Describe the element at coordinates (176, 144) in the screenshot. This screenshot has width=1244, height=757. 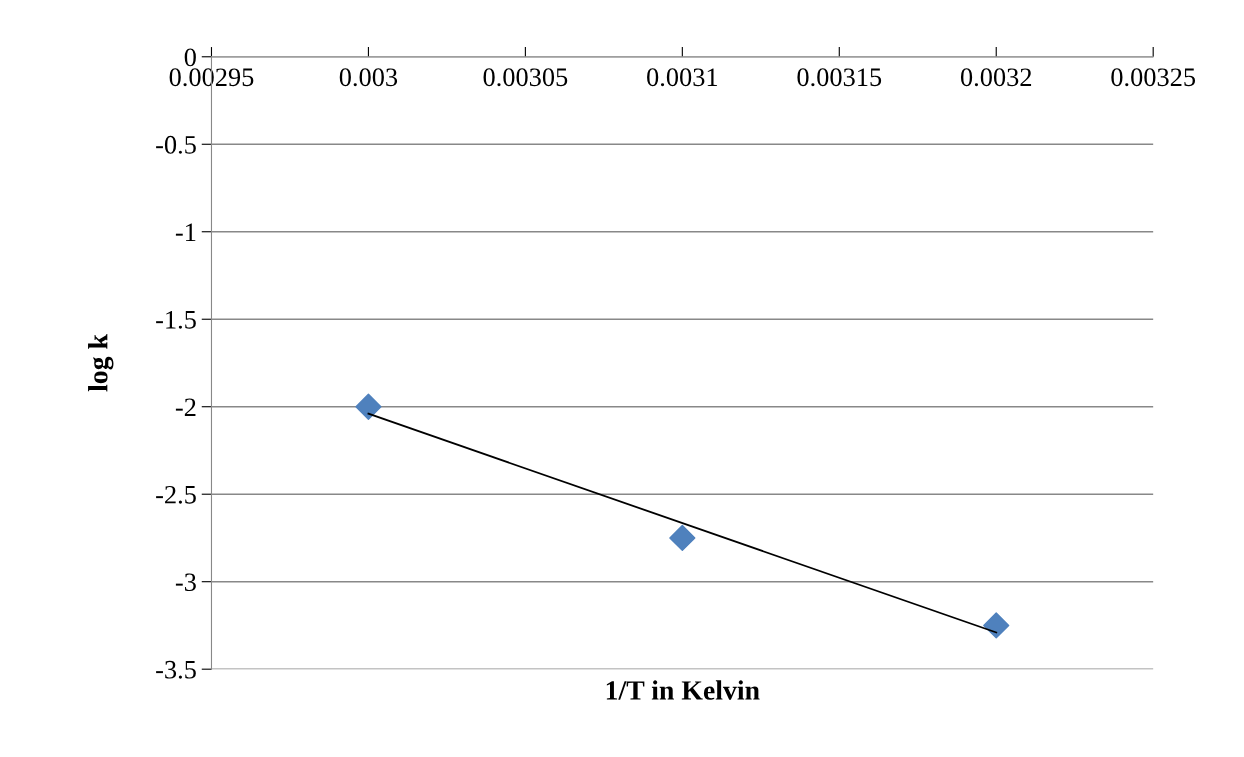
I see `y-tick-label: -0.5` at that location.